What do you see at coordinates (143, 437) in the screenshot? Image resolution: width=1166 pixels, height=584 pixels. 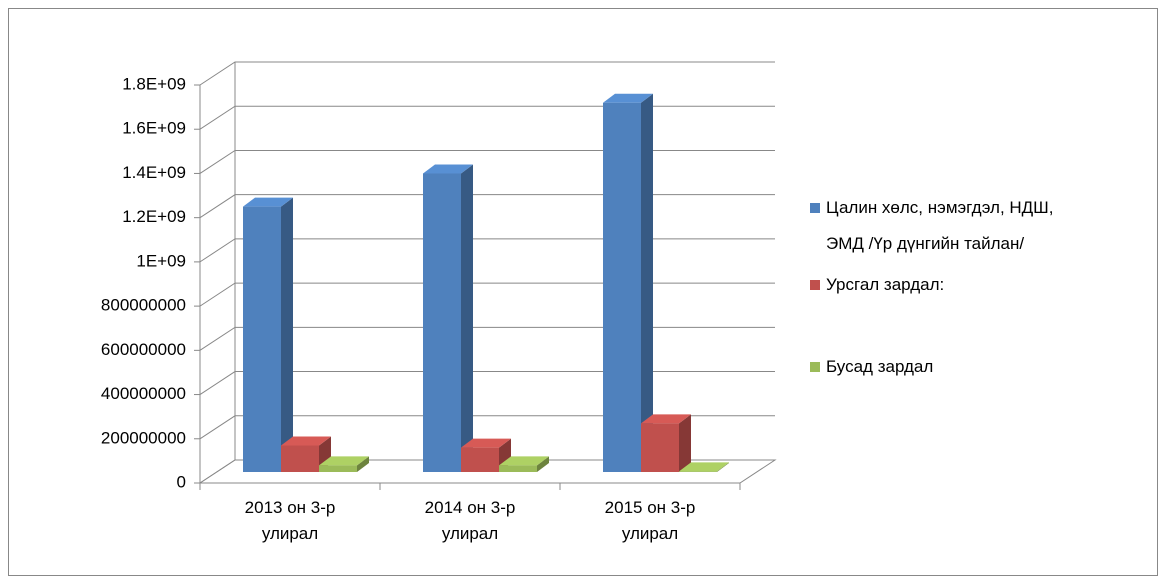 I see `y-tick-label: 200000000` at bounding box center [143, 437].